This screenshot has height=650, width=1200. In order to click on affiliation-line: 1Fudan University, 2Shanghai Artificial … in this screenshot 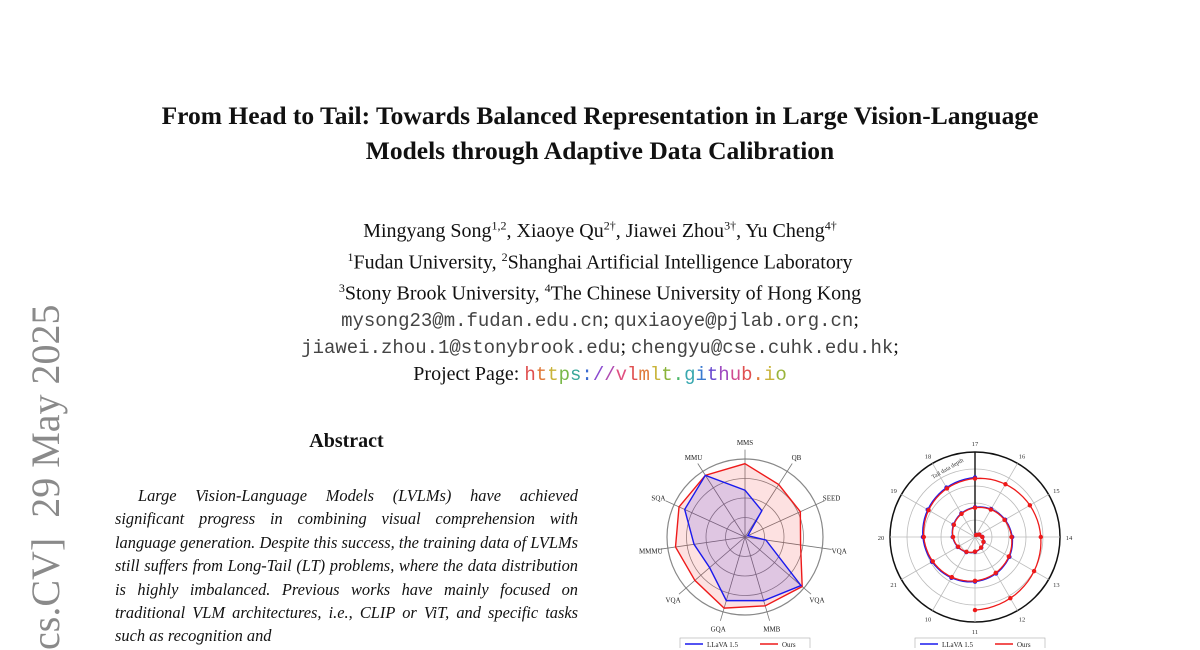, I will do `click(600, 261)`.